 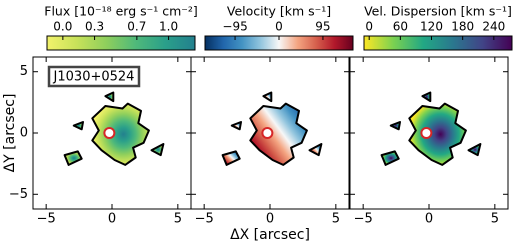 What do you see at coordinates (322, 27) in the screenshot?
I see `colorbar-tick-label: 95` at bounding box center [322, 27].